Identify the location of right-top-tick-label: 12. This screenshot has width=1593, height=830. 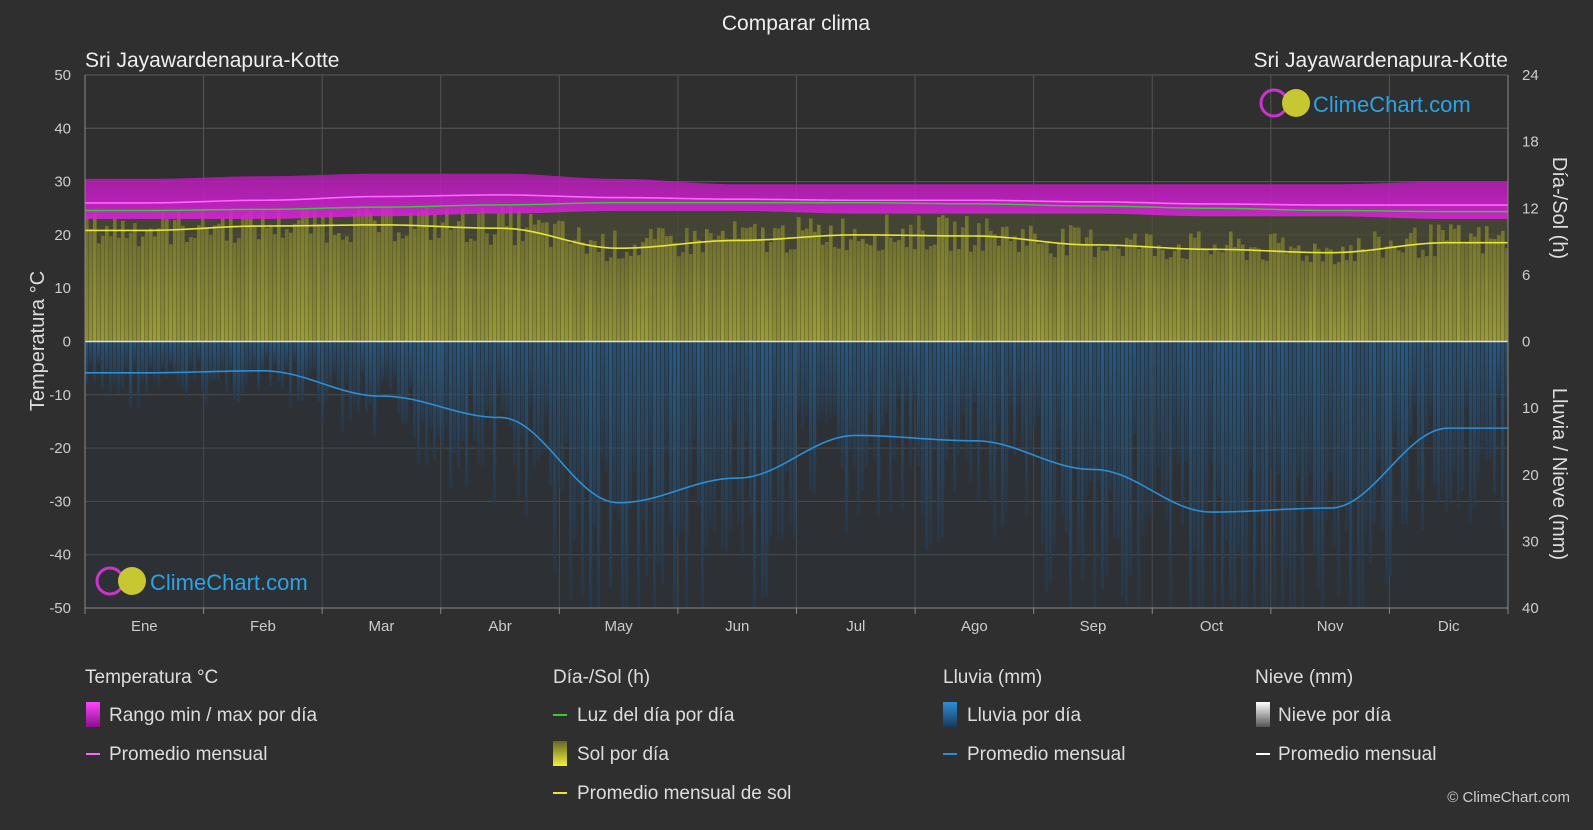
(1530, 208).